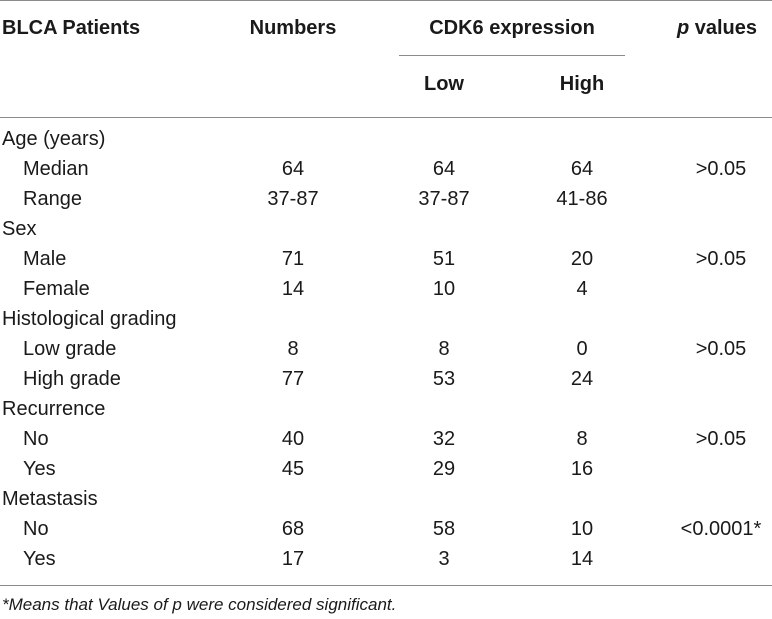  I want to click on cell-high: 8, so click(582, 439).